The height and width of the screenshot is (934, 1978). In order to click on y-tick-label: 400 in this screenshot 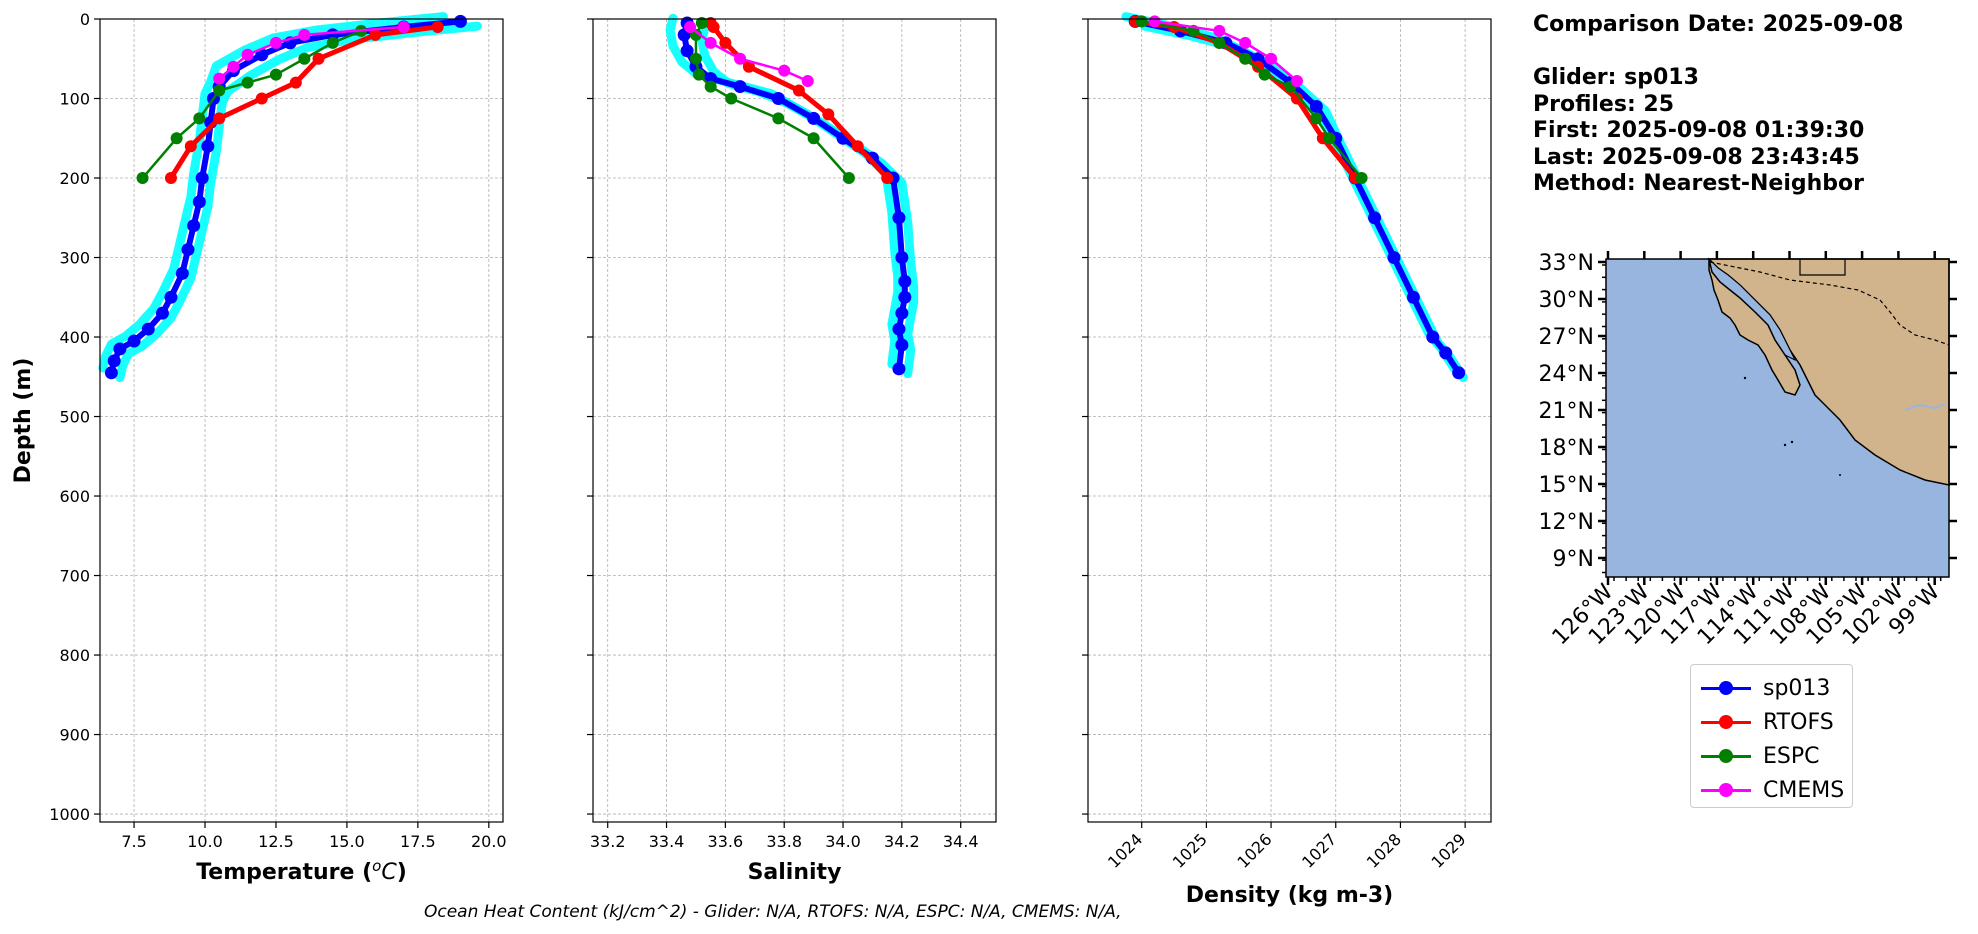, I will do `click(74, 337)`.